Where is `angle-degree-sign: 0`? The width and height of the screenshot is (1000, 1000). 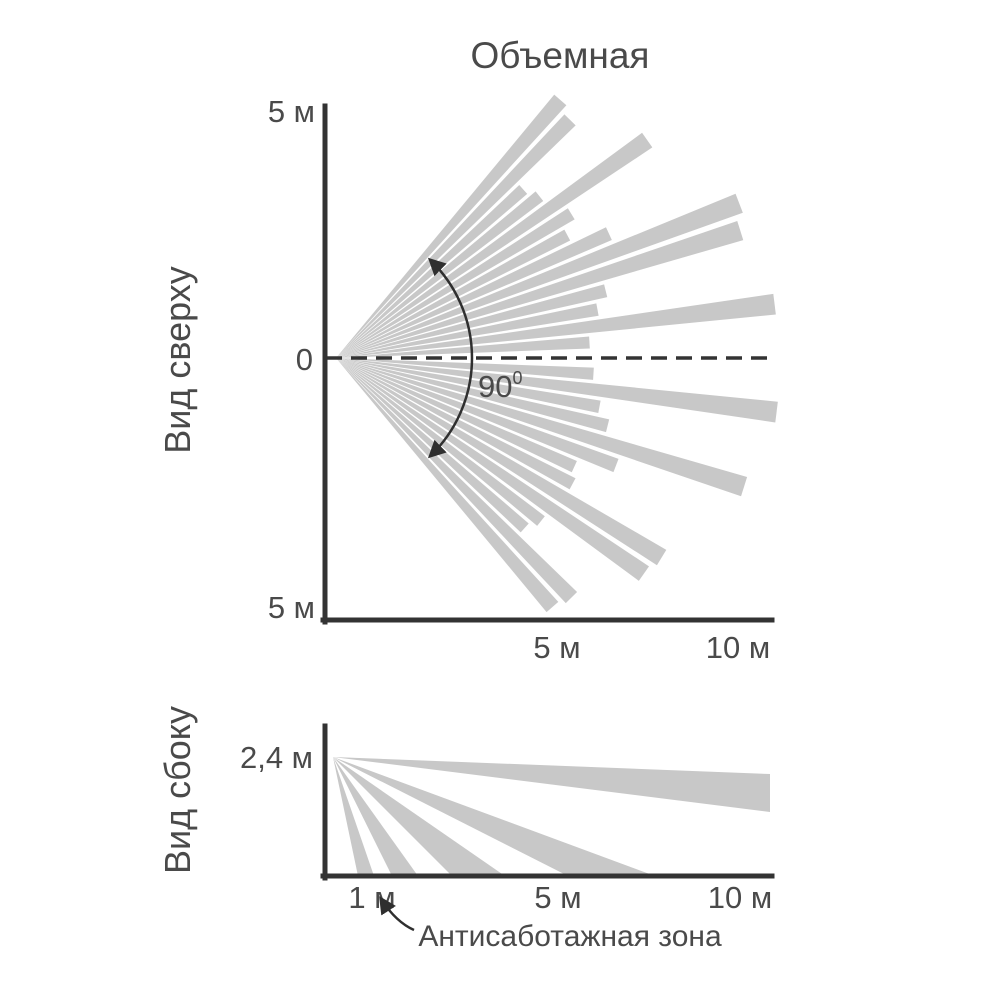 angle-degree-sign: 0 is located at coordinates (517, 378).